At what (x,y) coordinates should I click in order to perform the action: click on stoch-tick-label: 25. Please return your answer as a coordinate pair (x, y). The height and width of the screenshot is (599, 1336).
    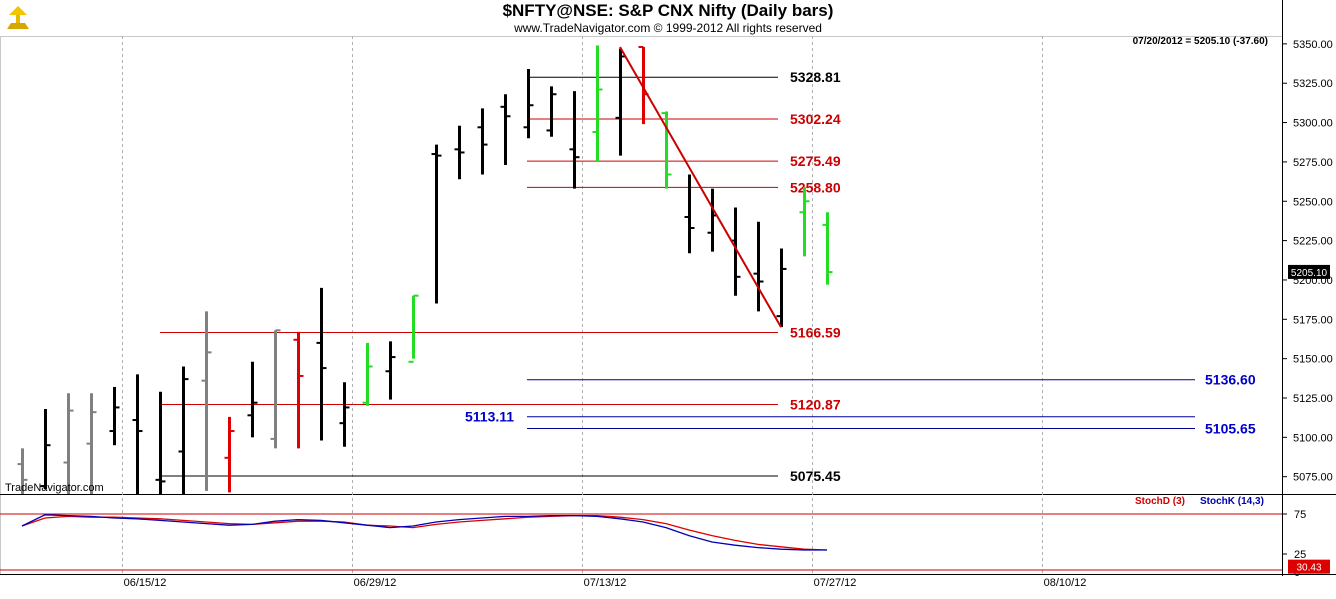
    Looking at the image, I should click on (1300, 555).